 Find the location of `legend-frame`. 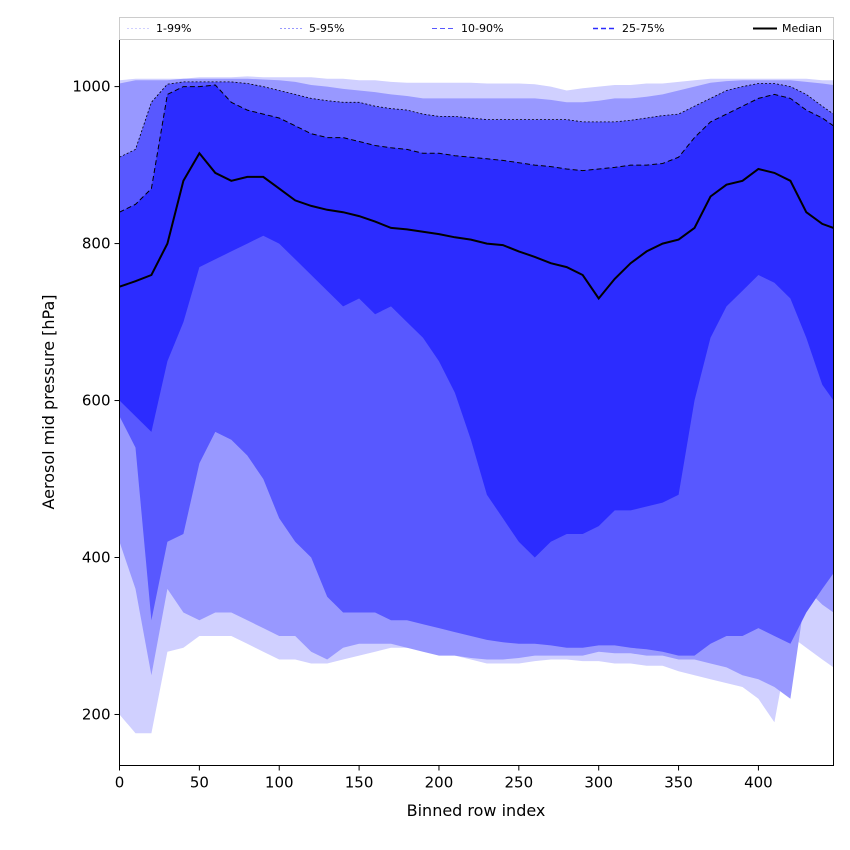

legend-frame is located at coordinates (476, 28).